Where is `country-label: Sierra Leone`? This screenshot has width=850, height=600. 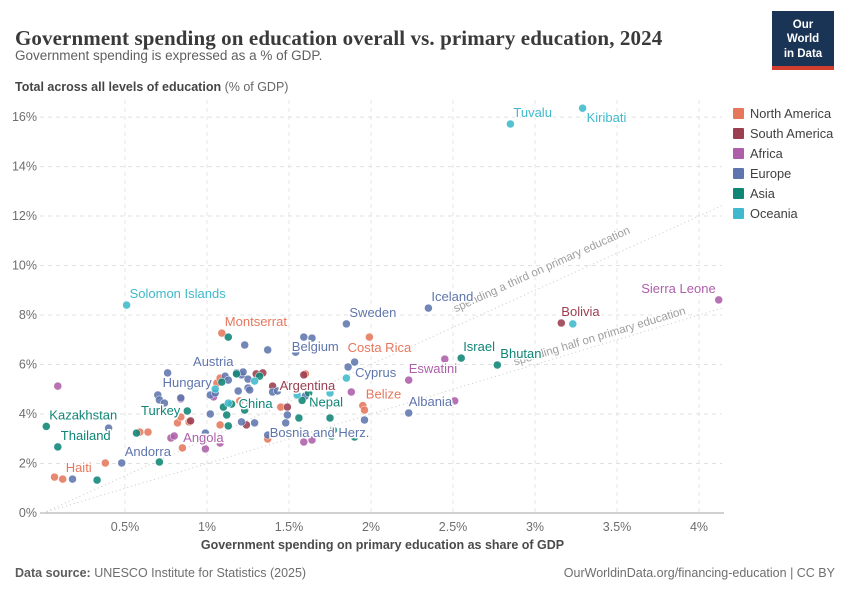
country-label: Sierra Leone is located at coordinates (678, 288).